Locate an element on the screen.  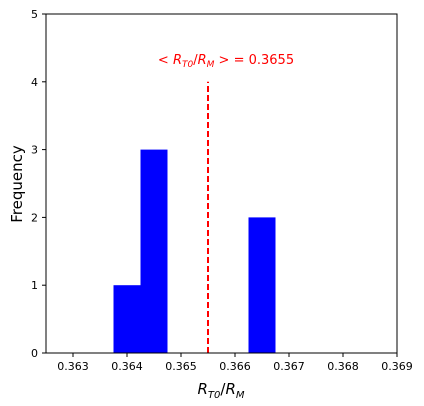
y-axis-title: Frequency is located at coordinates (17, 184).